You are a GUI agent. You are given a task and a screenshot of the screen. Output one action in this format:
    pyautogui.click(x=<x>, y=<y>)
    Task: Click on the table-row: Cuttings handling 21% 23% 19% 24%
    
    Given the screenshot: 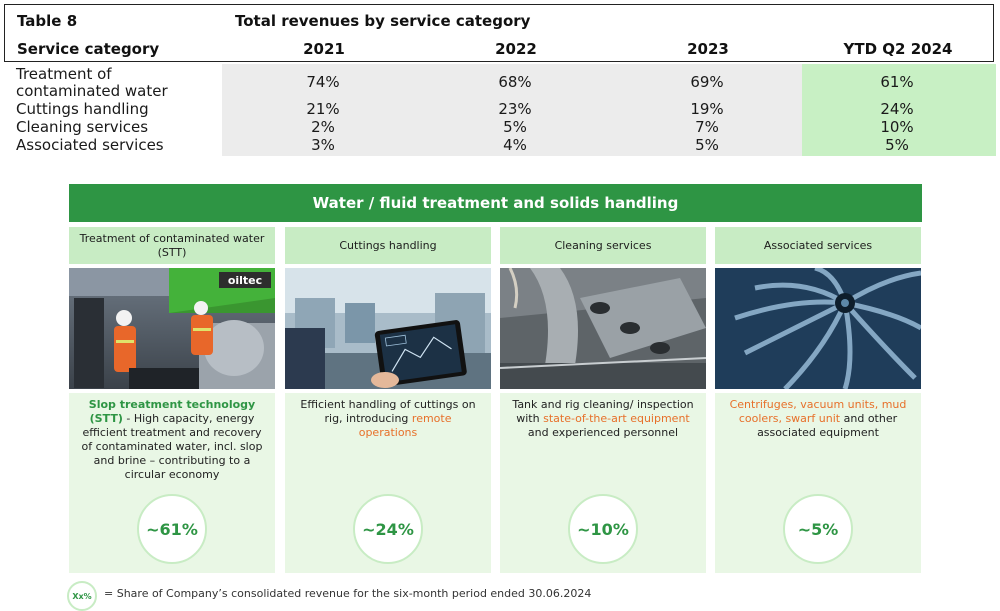 What is the action you would take?
    pyautogui.click(x=500, y=110)
    